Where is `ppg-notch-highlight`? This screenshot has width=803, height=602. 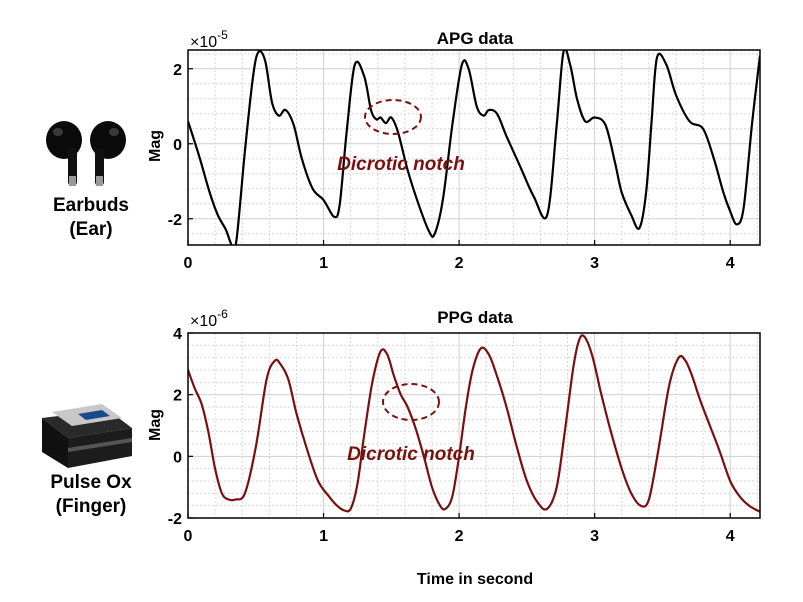 ppg-notch-highlight is located at coordinates (411, 402).